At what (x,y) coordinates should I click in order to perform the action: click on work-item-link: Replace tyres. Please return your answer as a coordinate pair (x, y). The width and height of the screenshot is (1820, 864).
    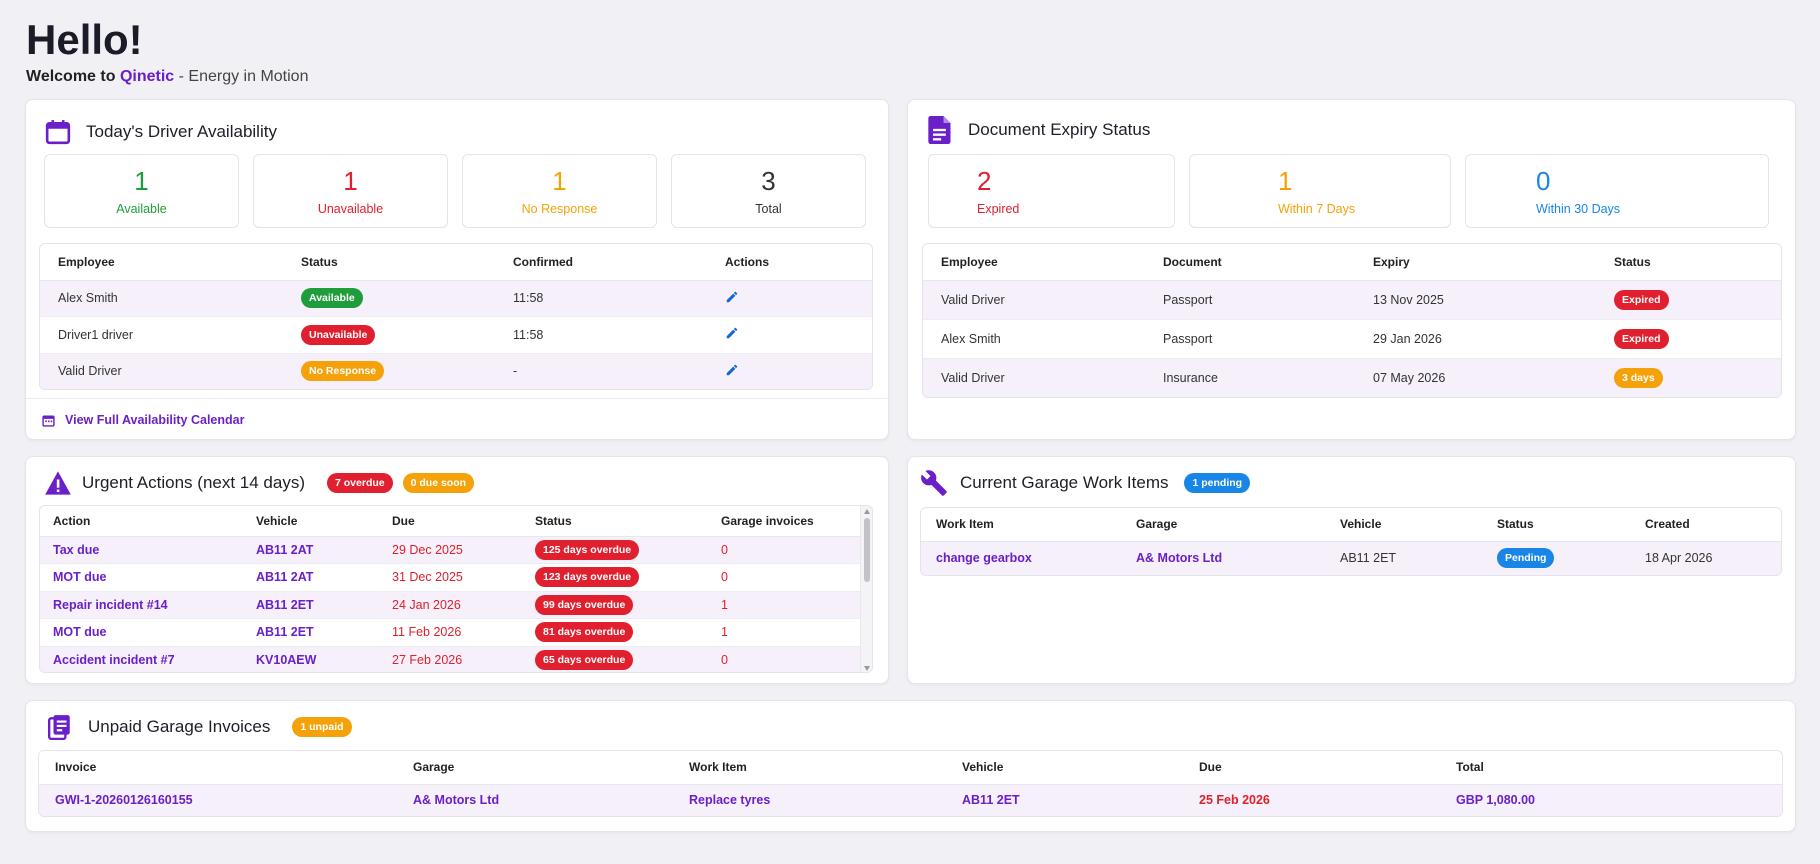
    Looking at the image, I should click on (807, 800).